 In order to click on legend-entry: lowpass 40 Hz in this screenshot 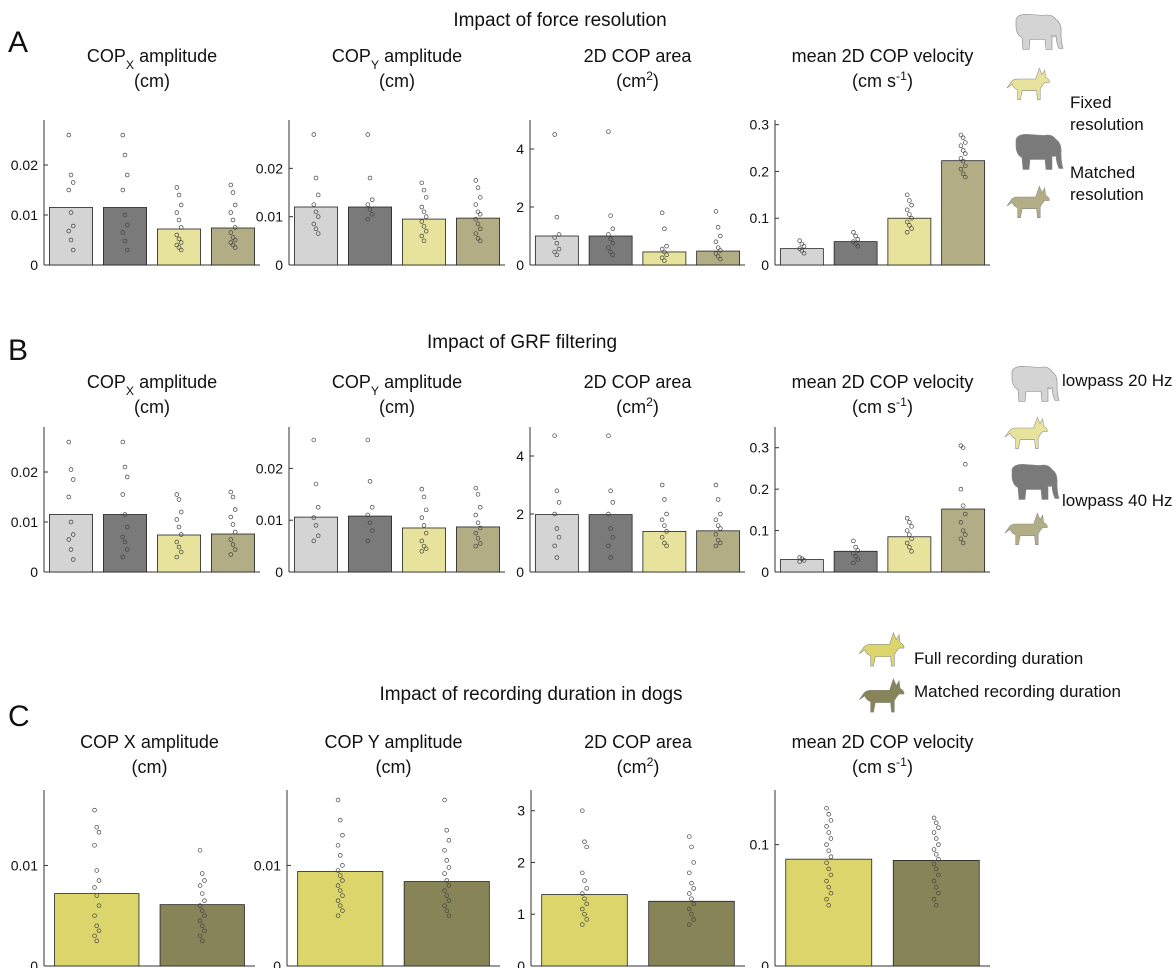, I will do `click(1088, 504)`.